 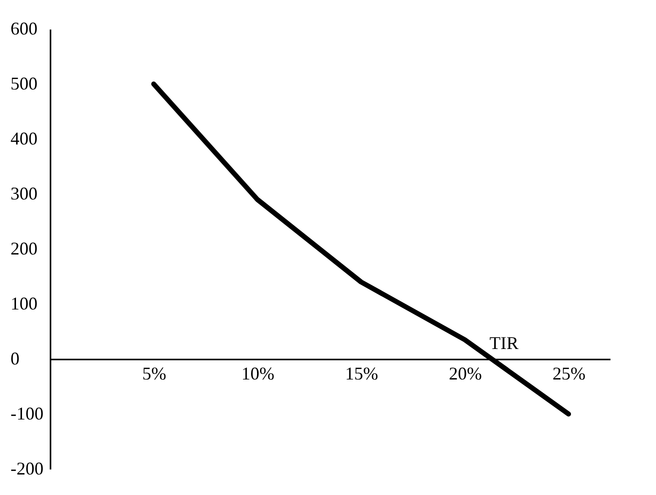 I want to click on y-tick-label: 400, so click(x=24, y=138).